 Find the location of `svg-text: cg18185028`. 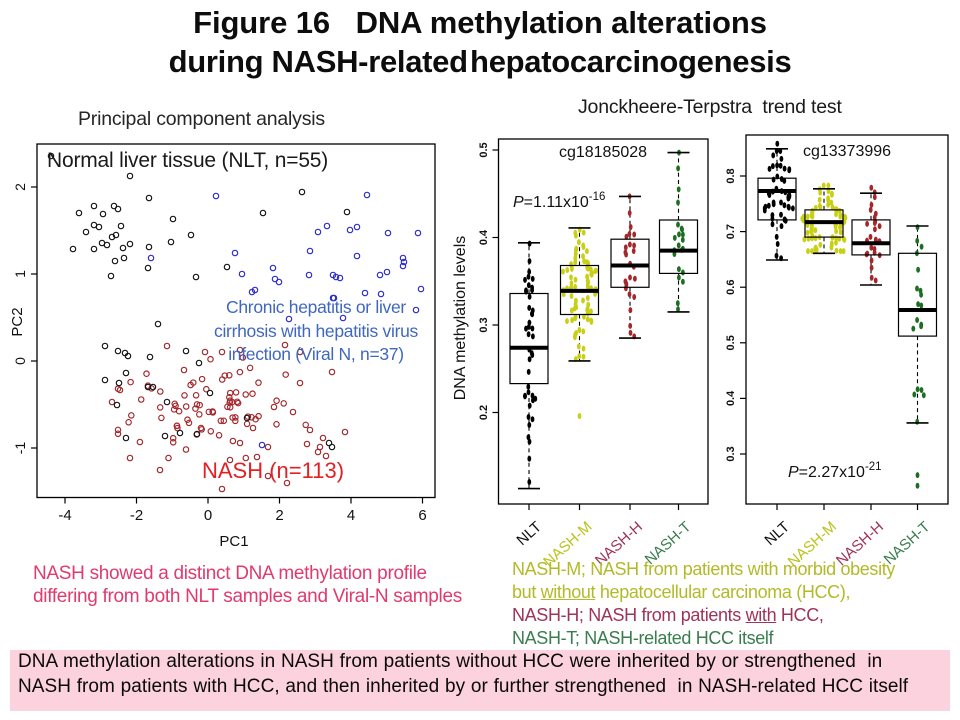

svg-text: cg18185028 is located at coordinates (603, 152).